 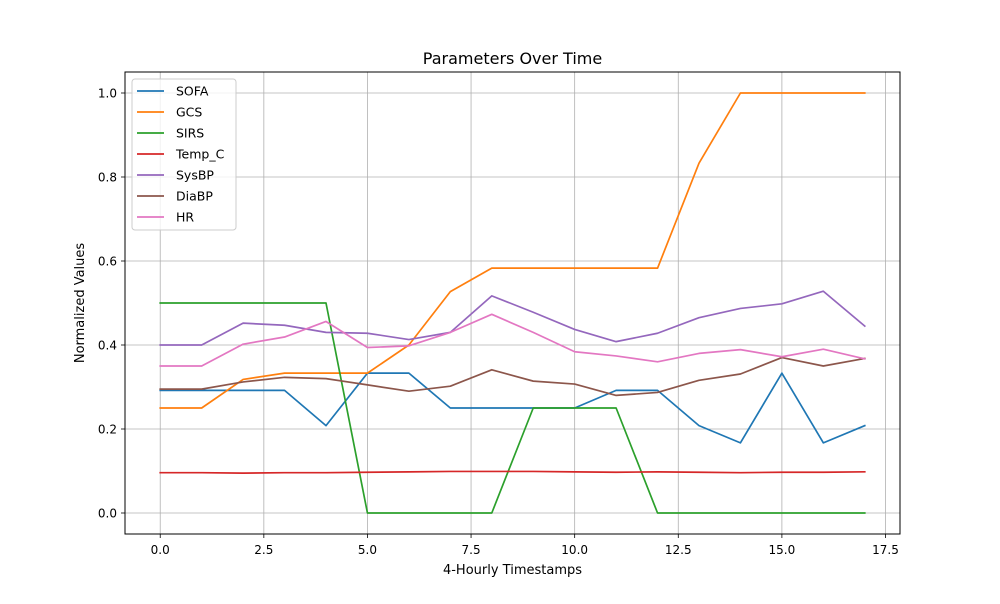 What do you see at coordinates (190, 133) in the screenshot?
I see `legend-entry-sirs-label: SIRS` at bounding box center [190, 133].